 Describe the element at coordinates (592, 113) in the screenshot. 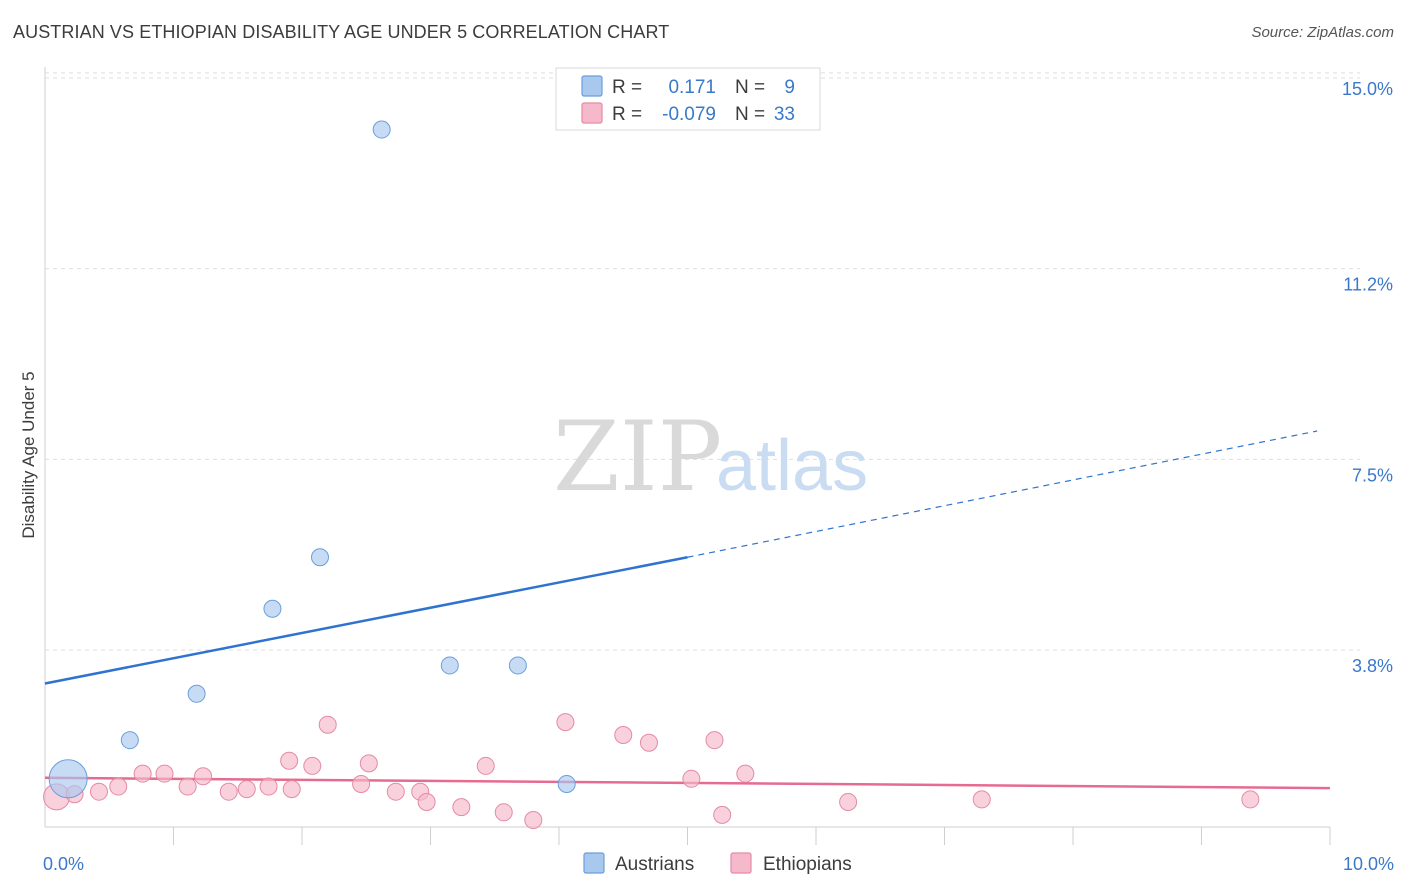

I see `legend-swatch-ethiopians` at that location.